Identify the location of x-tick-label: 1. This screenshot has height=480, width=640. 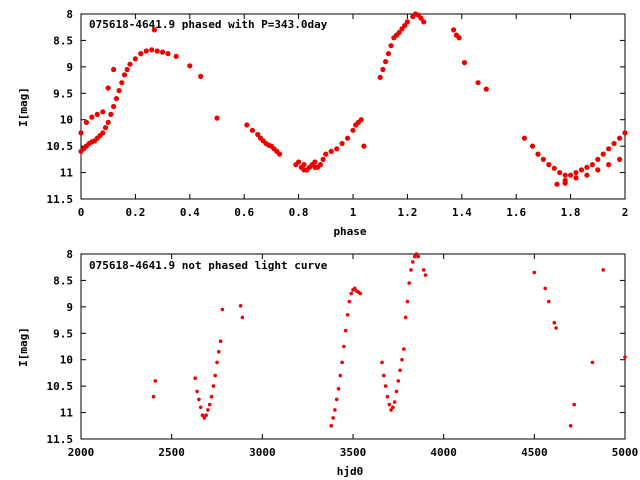
(353, 212).